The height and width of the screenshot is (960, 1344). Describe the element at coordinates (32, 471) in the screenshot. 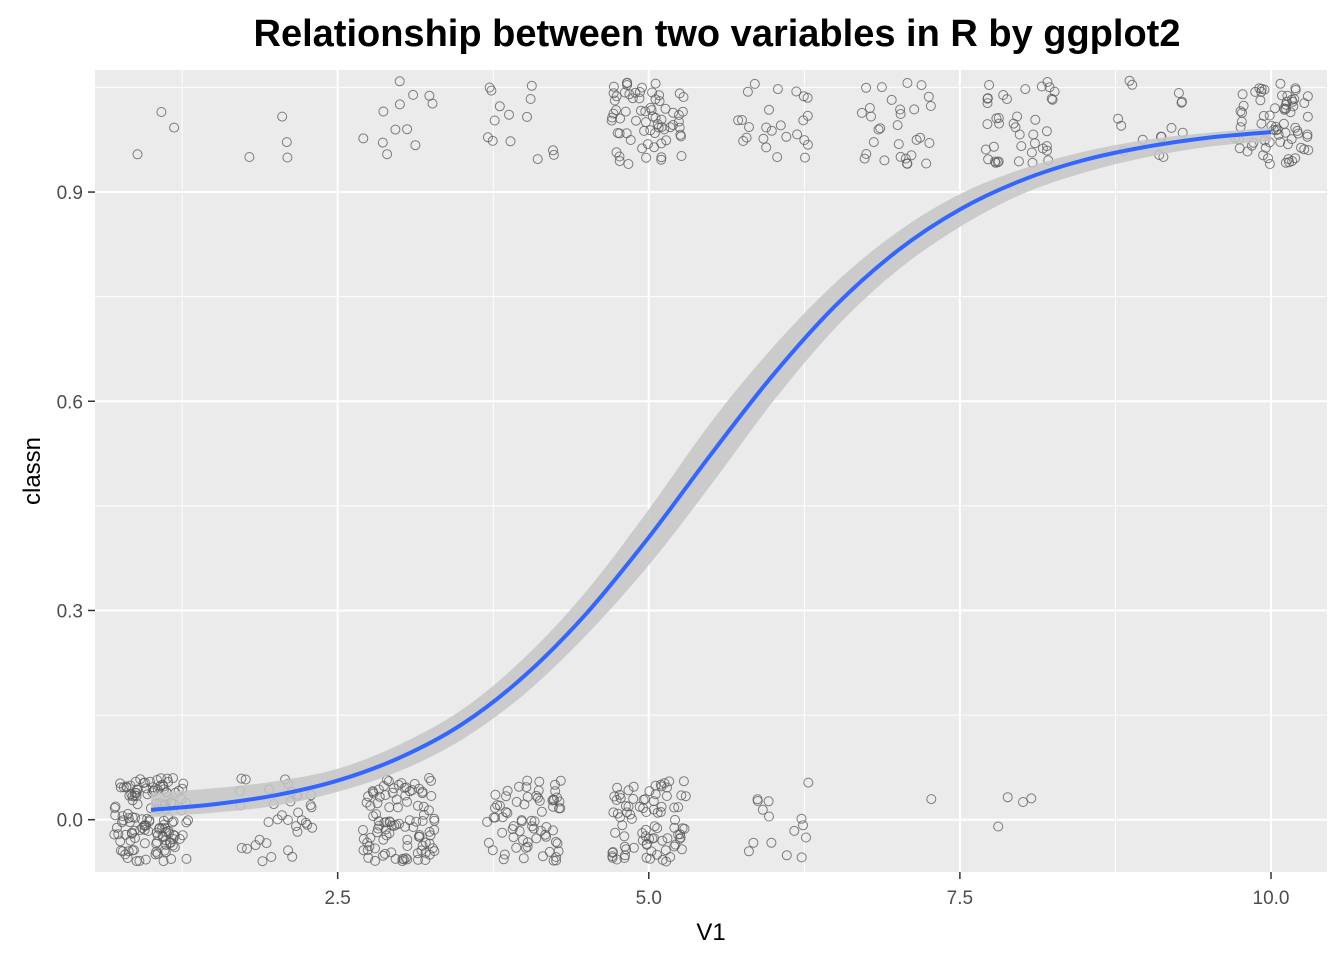

I see `y-axis-title: classn` at that location.